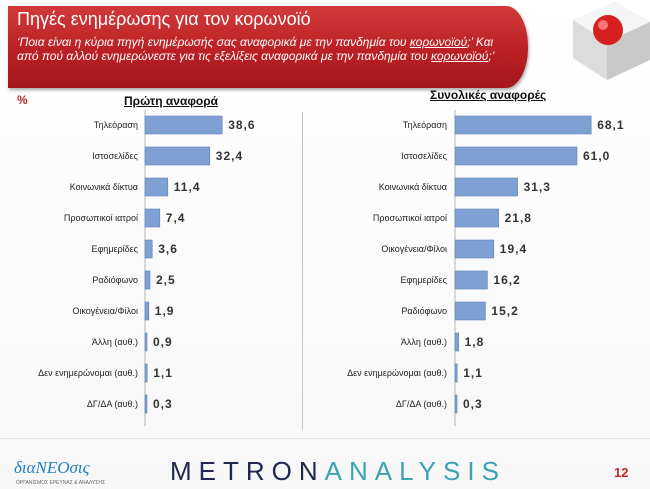 The image size is (650, 489). I want to click on chart-divider, so click(302, 271).